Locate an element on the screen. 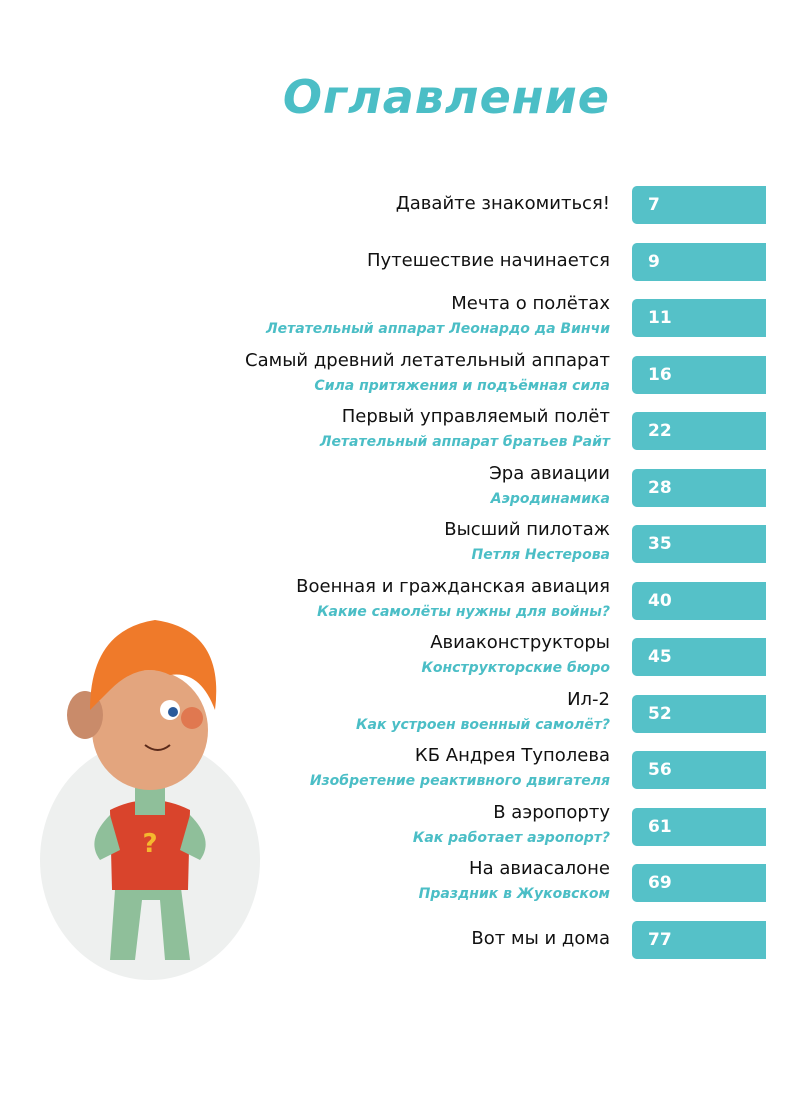 The width and height of the screenshot is (800, 1100). entry-title: КБ Андрея Туполева is located at coordinates (512, 755).